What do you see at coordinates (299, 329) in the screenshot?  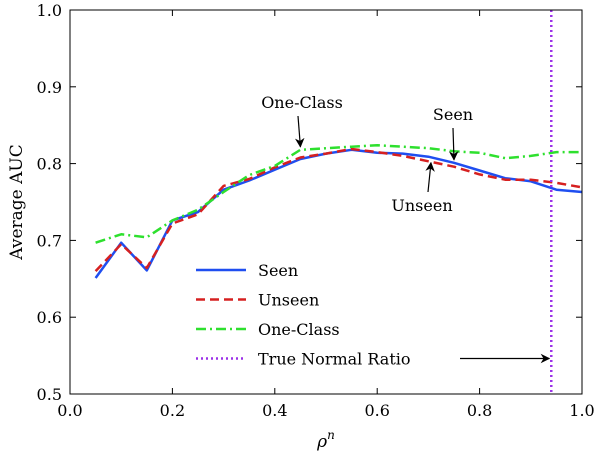 I see `legend-label-one-class: One-Class` at bounding box center [299, 329].